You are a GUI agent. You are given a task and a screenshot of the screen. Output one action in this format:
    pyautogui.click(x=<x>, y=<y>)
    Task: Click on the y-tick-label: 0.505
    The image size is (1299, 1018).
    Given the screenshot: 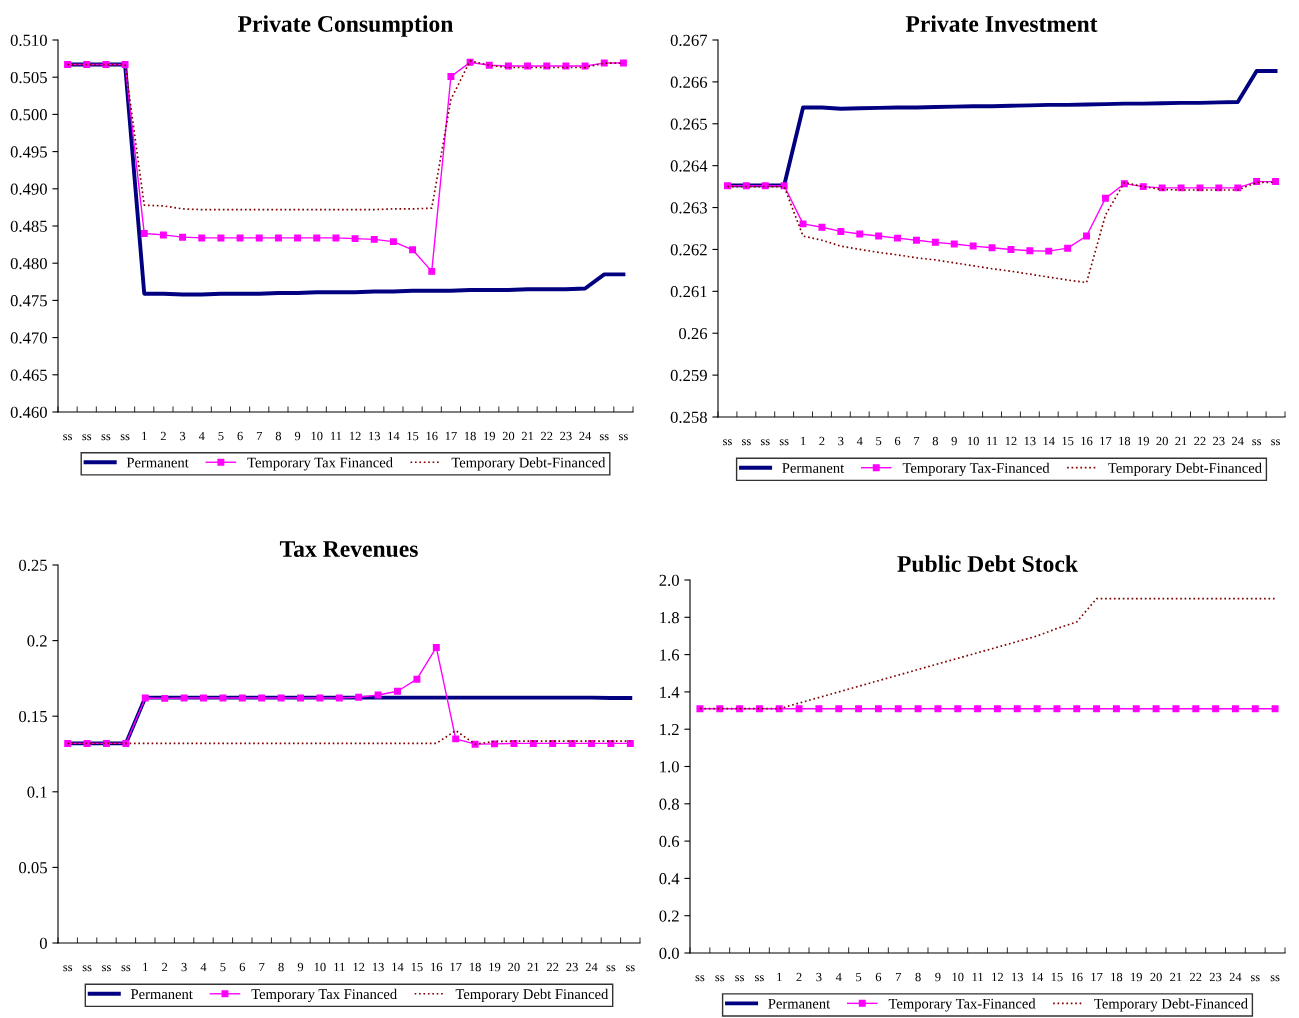 What is the action you would take?
    pyautogui.click(x=28, y=77)
    